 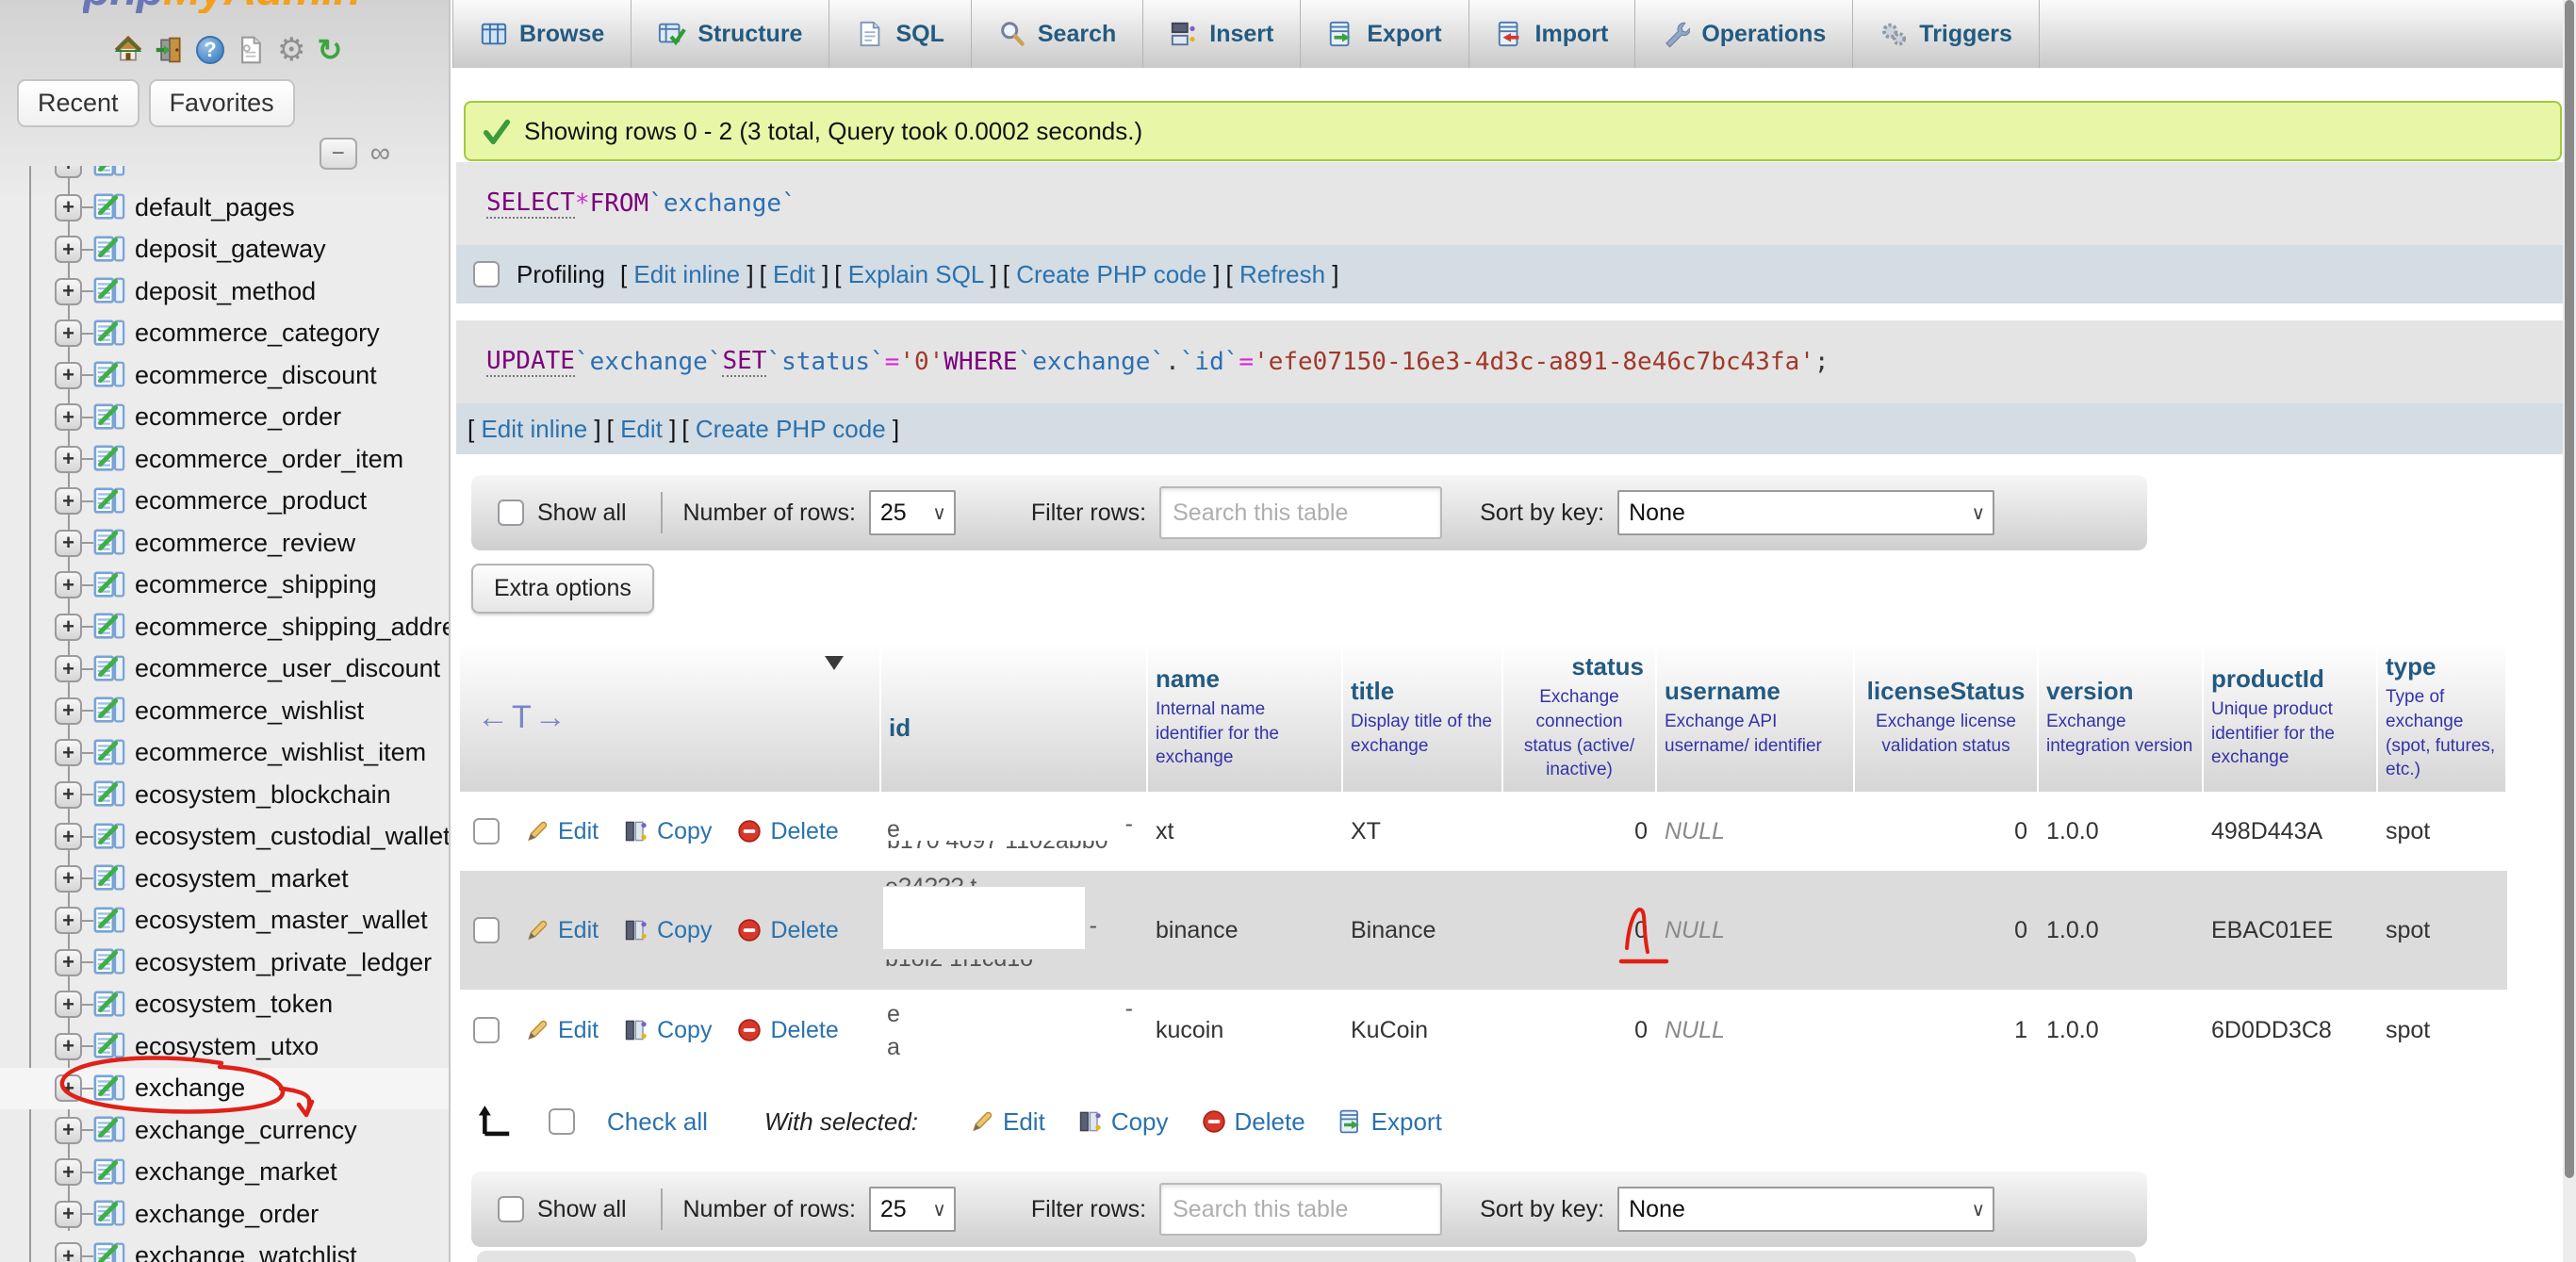 I want to click on delete-selected-link: Delete, so click(x=1253, y=1122).